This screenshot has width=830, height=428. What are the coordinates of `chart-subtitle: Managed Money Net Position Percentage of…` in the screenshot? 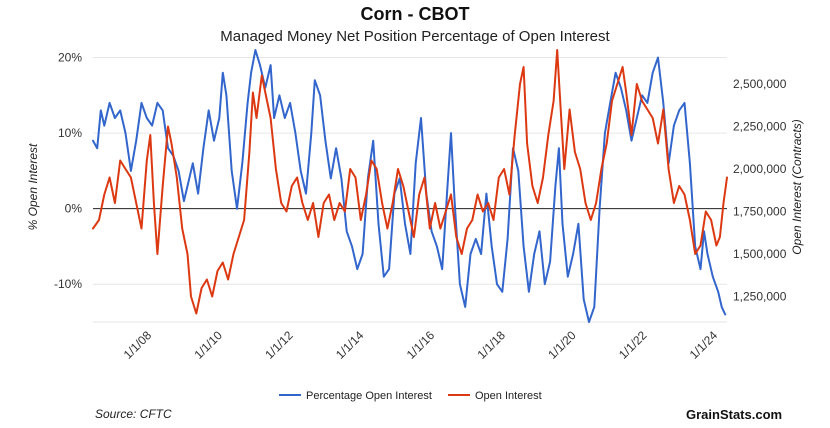 It's located at (415, 36).